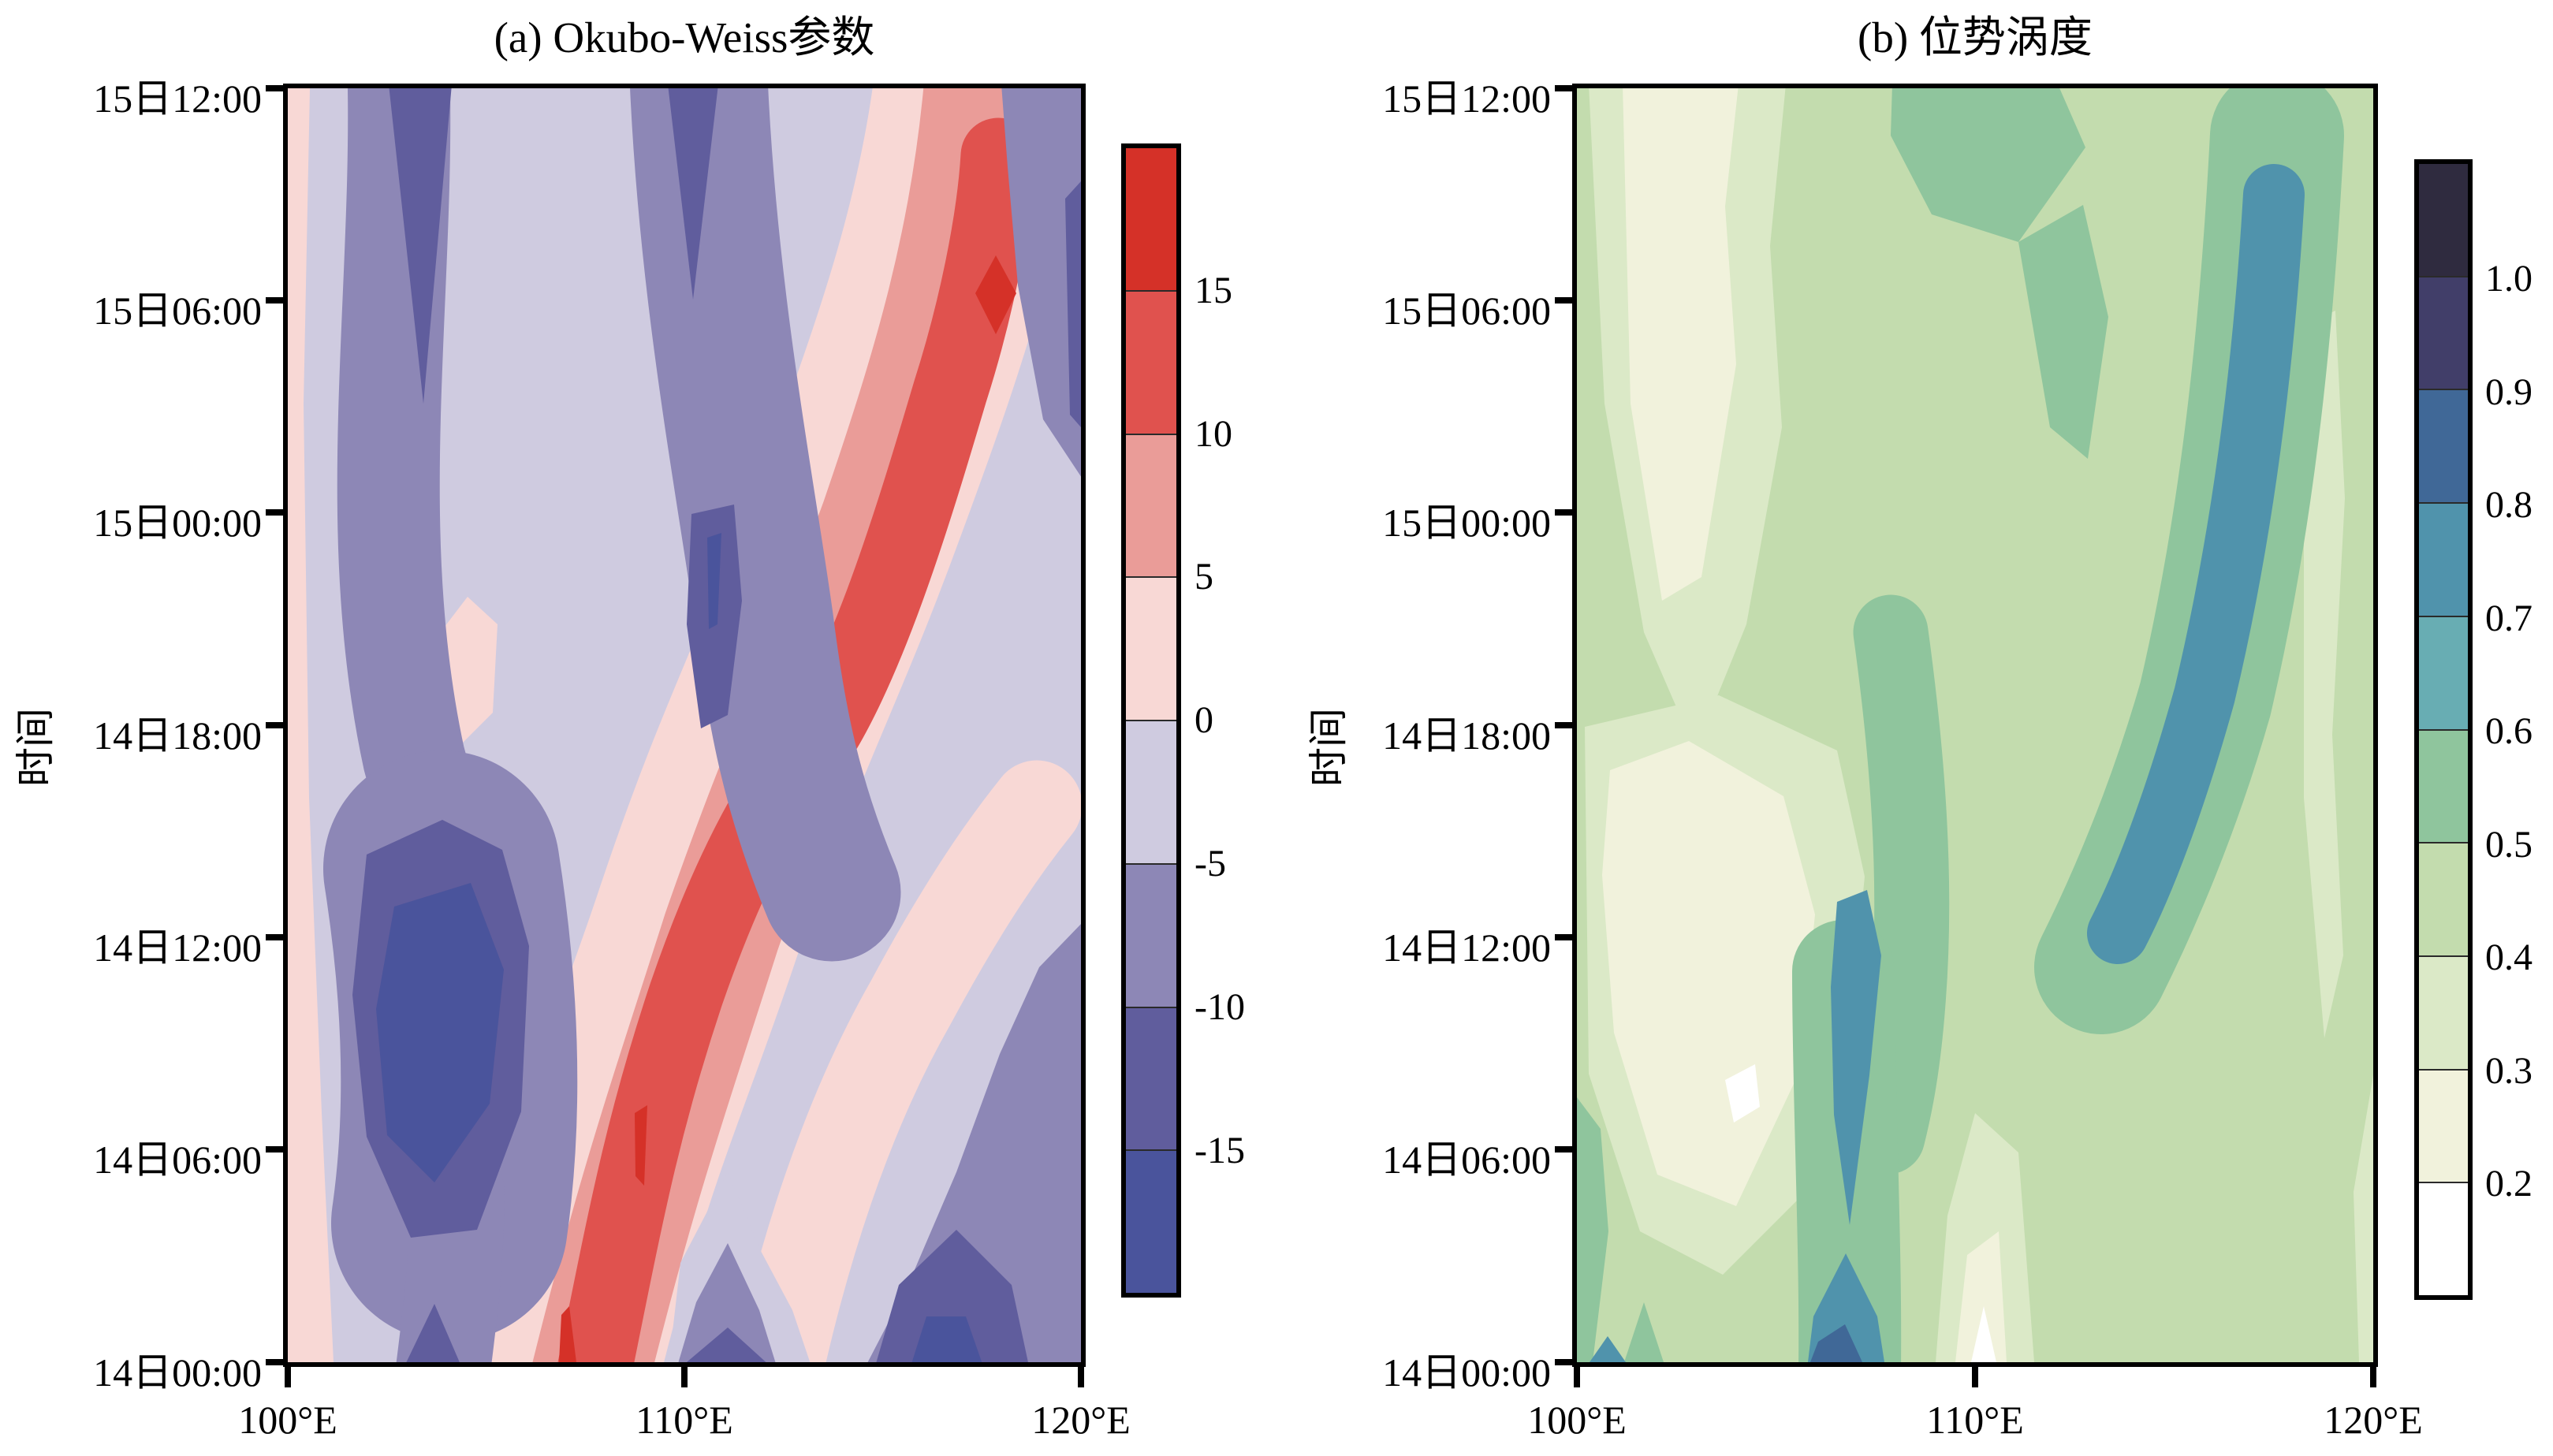  I want to click on contour-a-slate-wedge, so click(726, 1345).